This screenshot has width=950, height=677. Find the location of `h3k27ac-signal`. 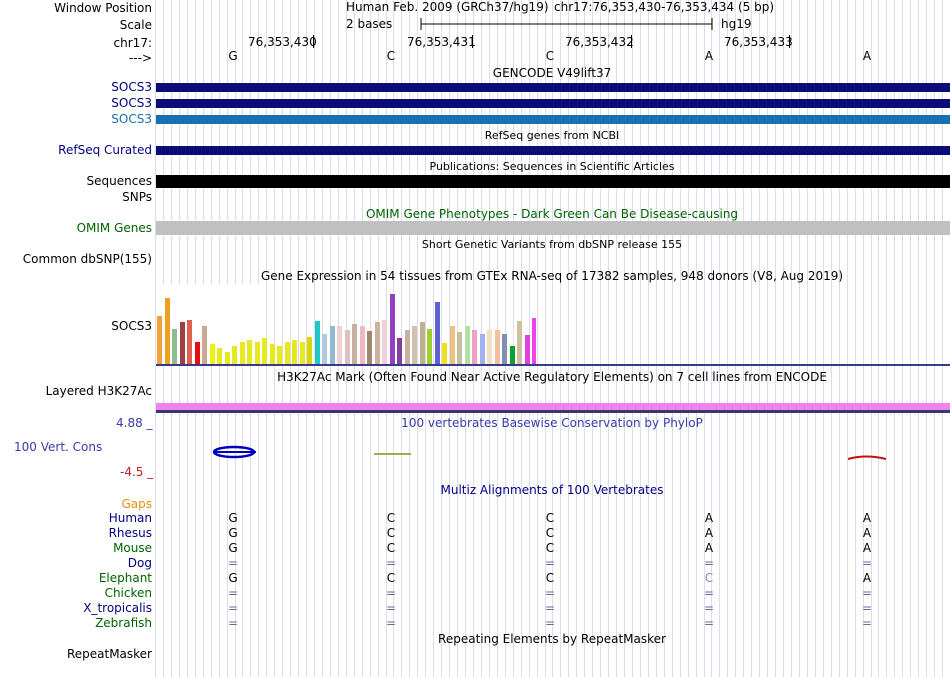

h3k27ac-signal is located at coordinates (553, 406).